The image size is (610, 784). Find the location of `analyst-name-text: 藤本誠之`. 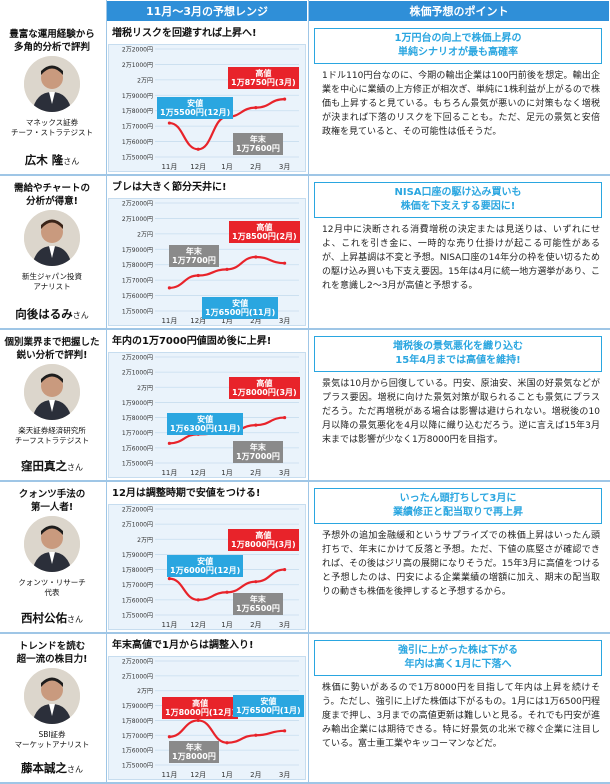

analyst-name-text: 藤本誠之 is located at coordinates (44, 768).